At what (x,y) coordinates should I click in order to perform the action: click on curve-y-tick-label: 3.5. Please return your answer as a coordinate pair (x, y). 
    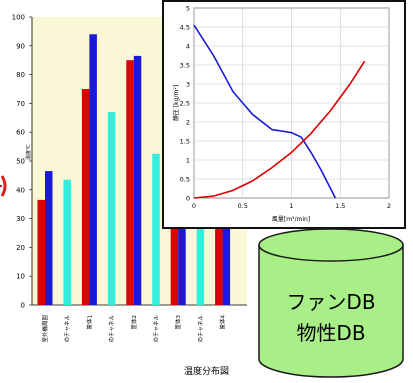
    Looking at the image, I should click on (185, 66).